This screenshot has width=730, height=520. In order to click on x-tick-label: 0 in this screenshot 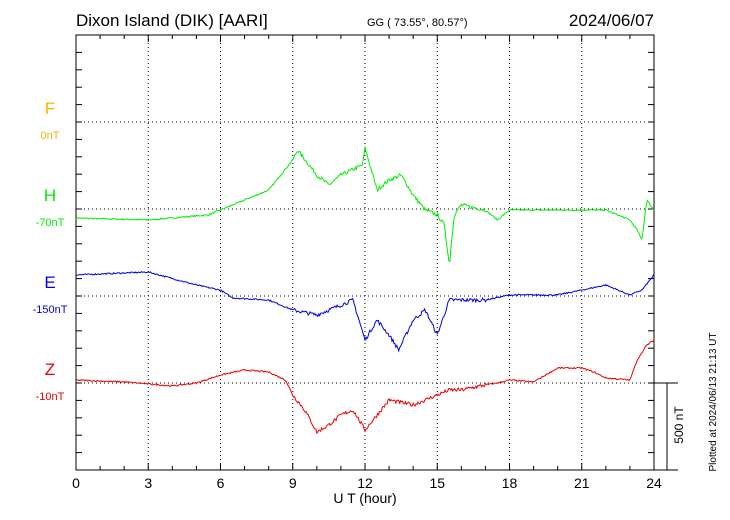, I will do `click(76, 483)`.